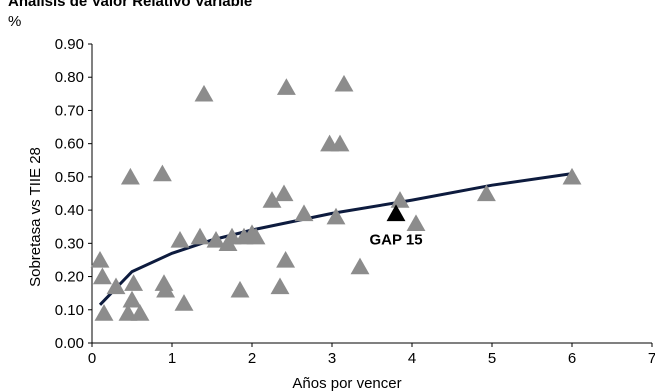  What do you see at coordinates (69, 277) in the screenshot?
I see `y-tick-label: 0.20` at bounding box center [69, 277].